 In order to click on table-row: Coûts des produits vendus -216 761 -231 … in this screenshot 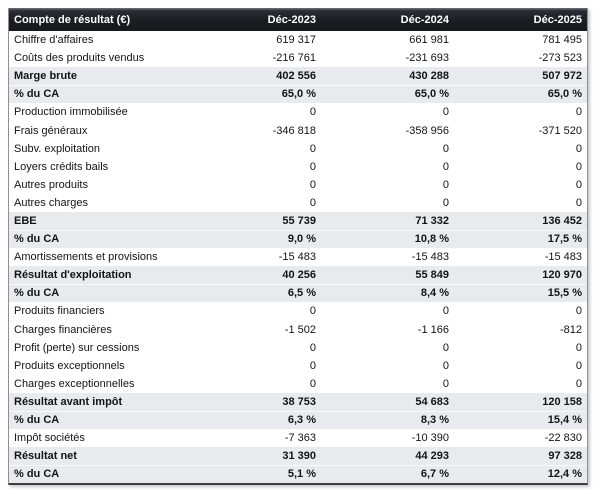, I will do `click(298, 58)`.